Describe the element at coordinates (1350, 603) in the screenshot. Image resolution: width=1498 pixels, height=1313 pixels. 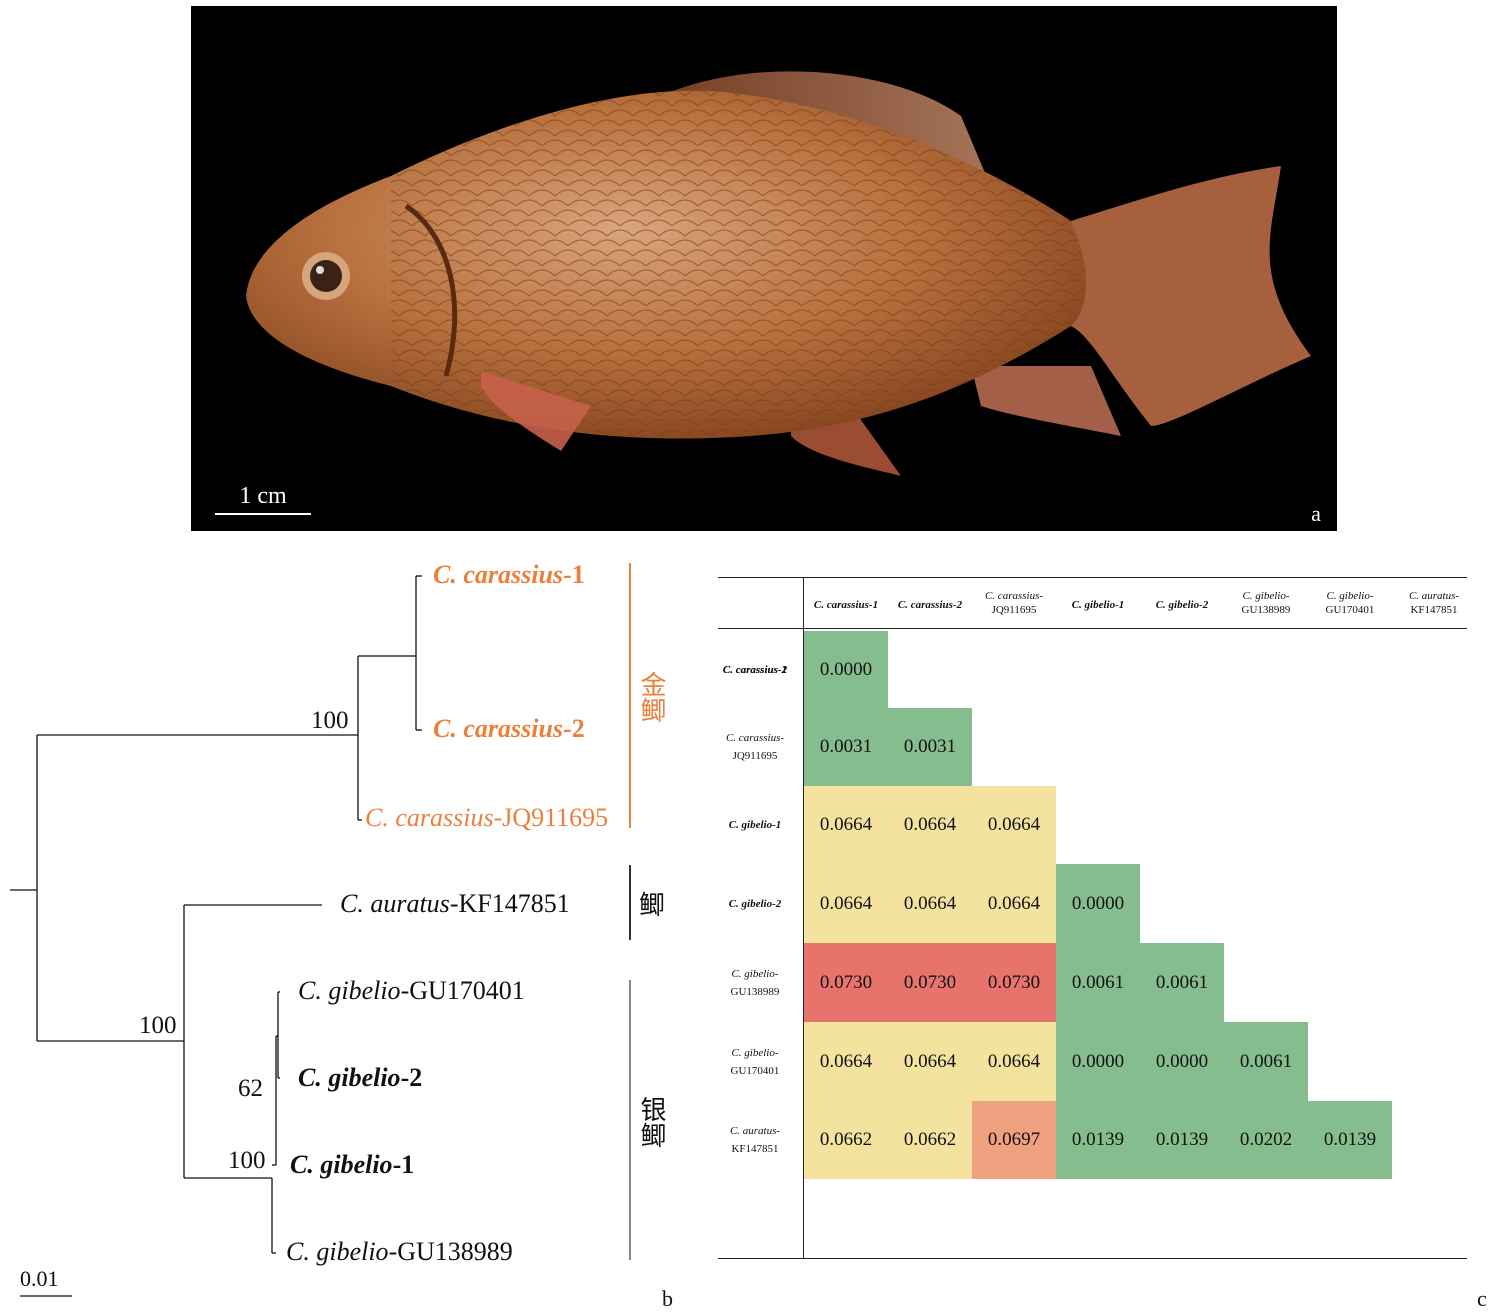
I see `column-header: C. gibelio- GU170401` at that location.